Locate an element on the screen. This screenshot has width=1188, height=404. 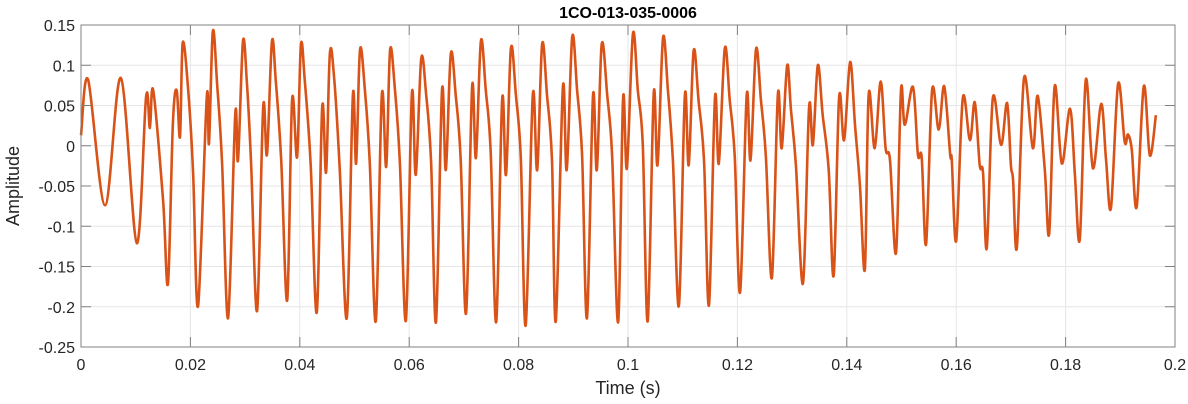
x-tick-label: 0.1 is located at coordinates (628, 365).